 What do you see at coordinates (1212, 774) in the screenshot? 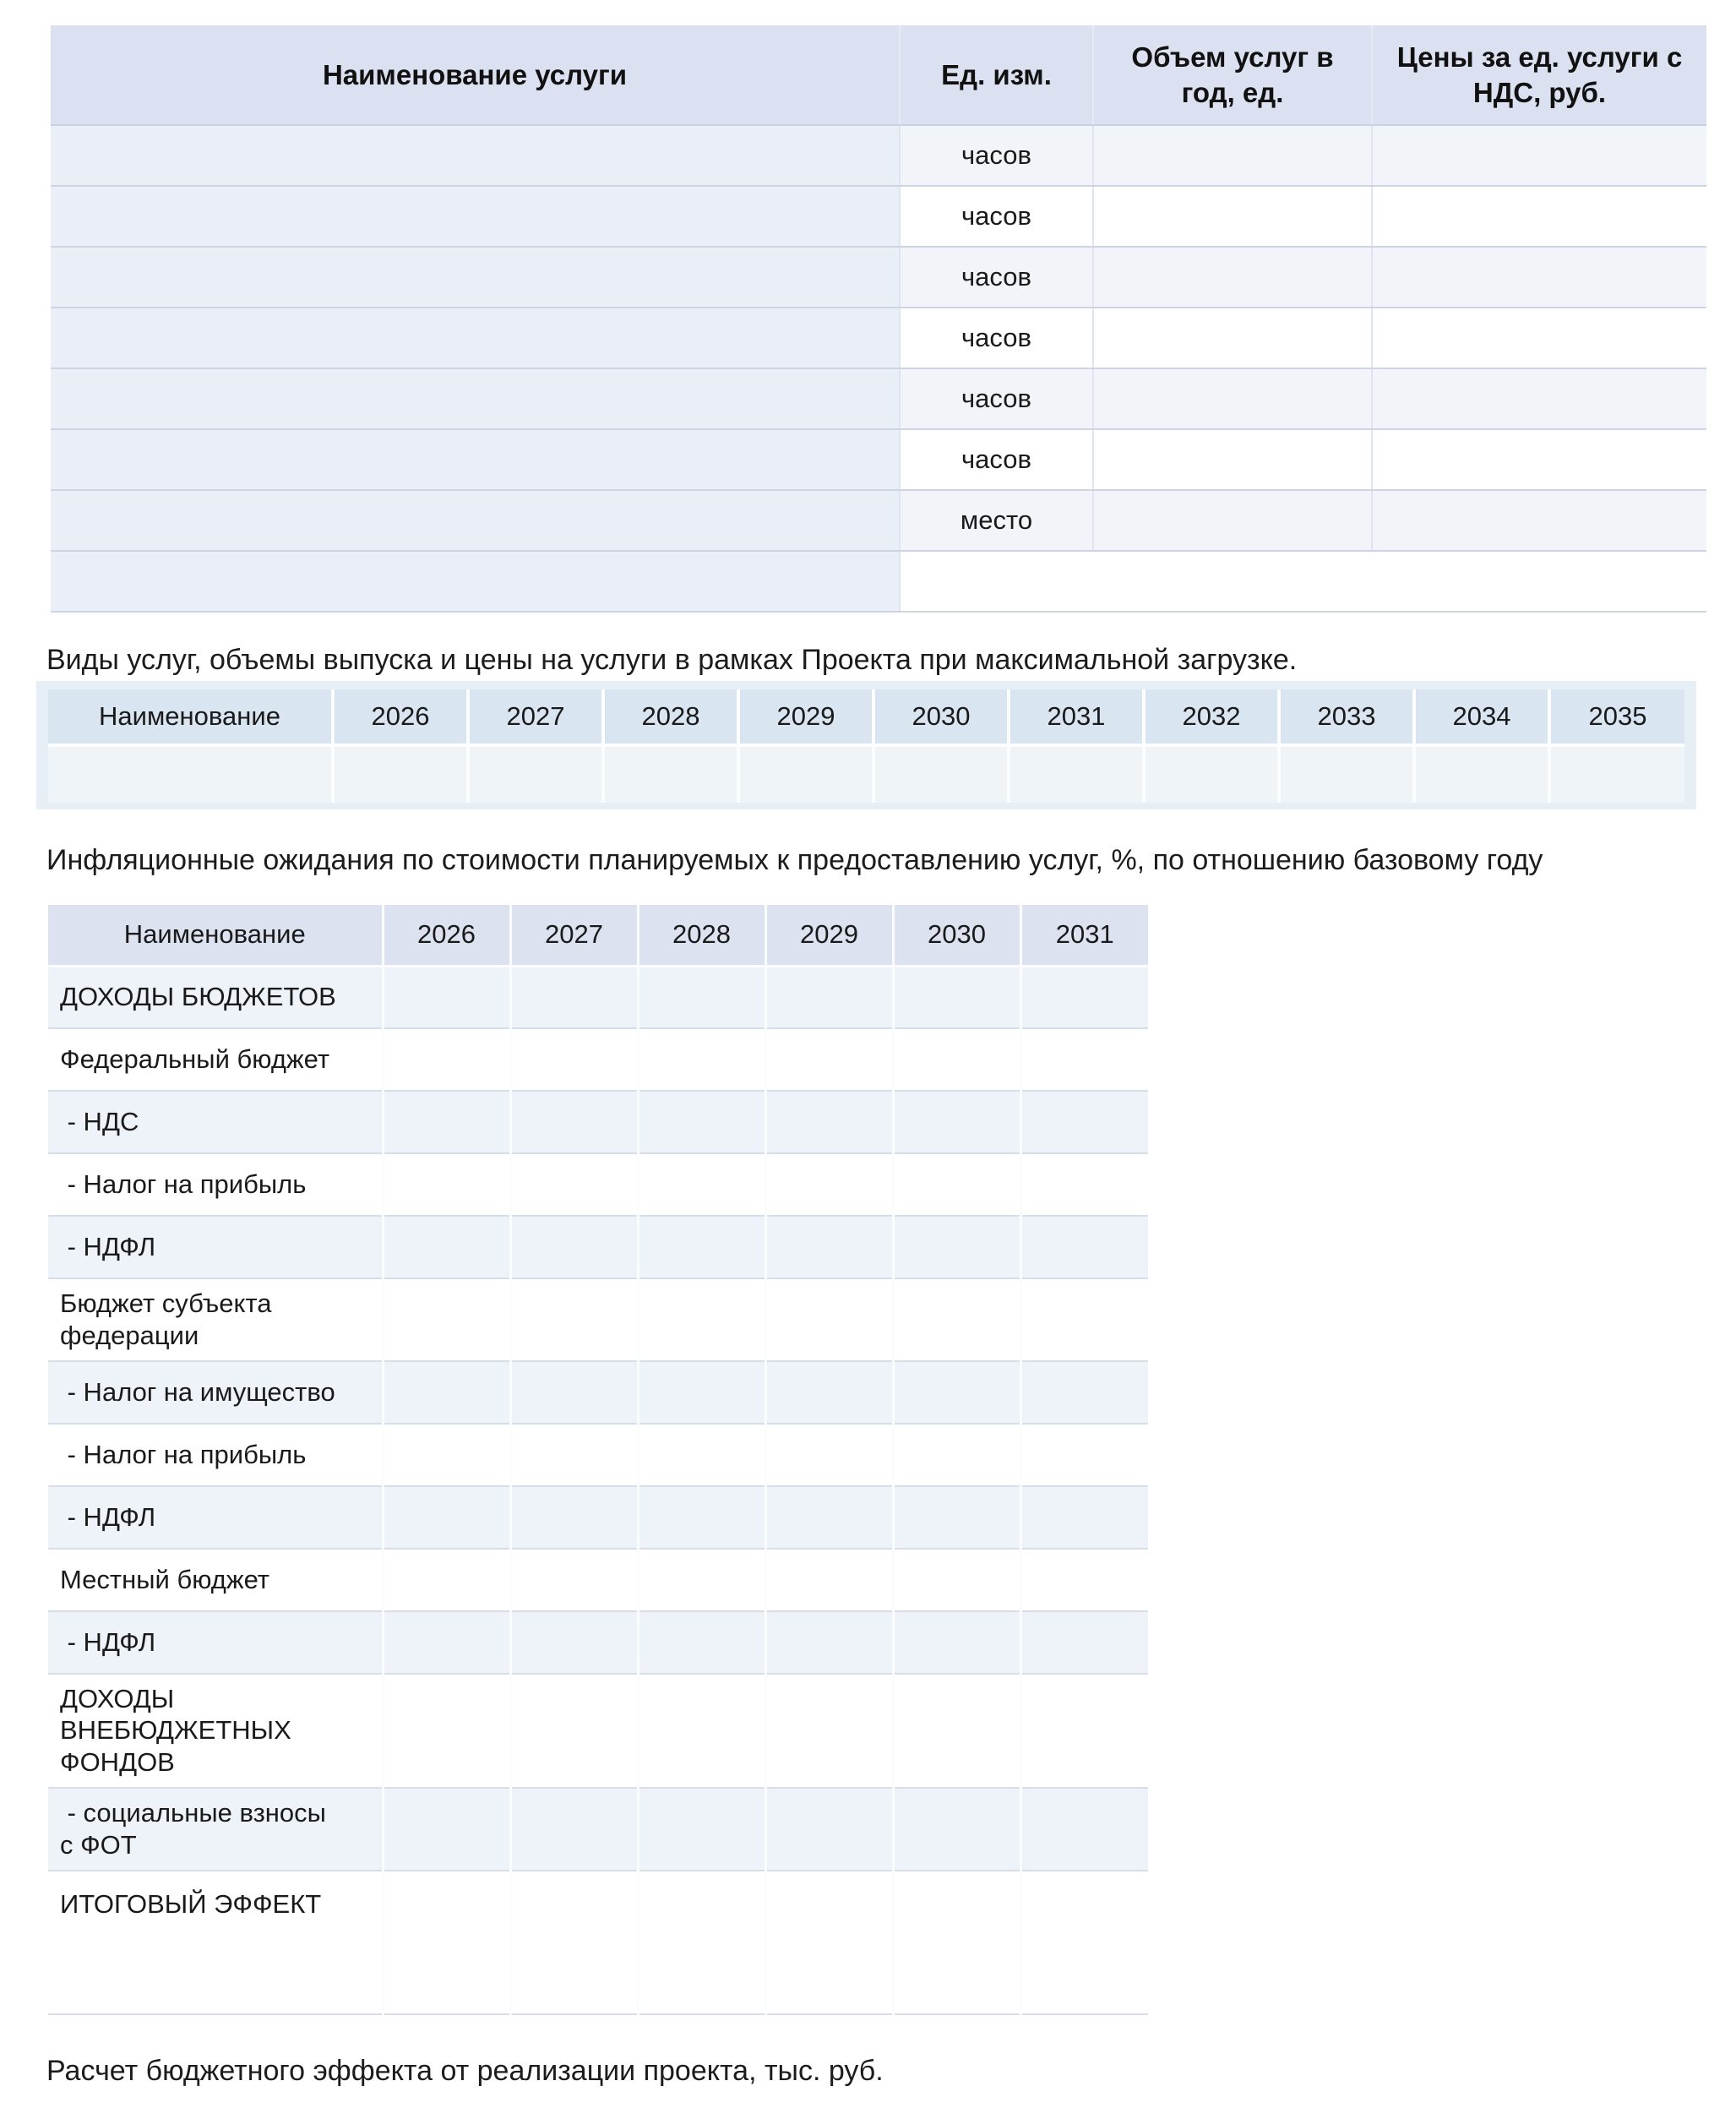
I see `year-value-cell-2032` at bounding box center [1212, 774].